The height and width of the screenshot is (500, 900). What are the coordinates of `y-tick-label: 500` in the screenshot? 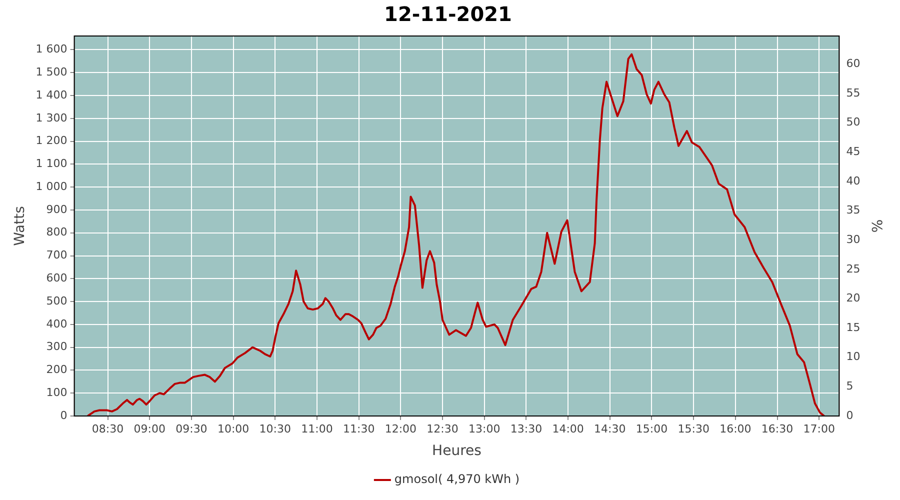 It's located at (57, 301).